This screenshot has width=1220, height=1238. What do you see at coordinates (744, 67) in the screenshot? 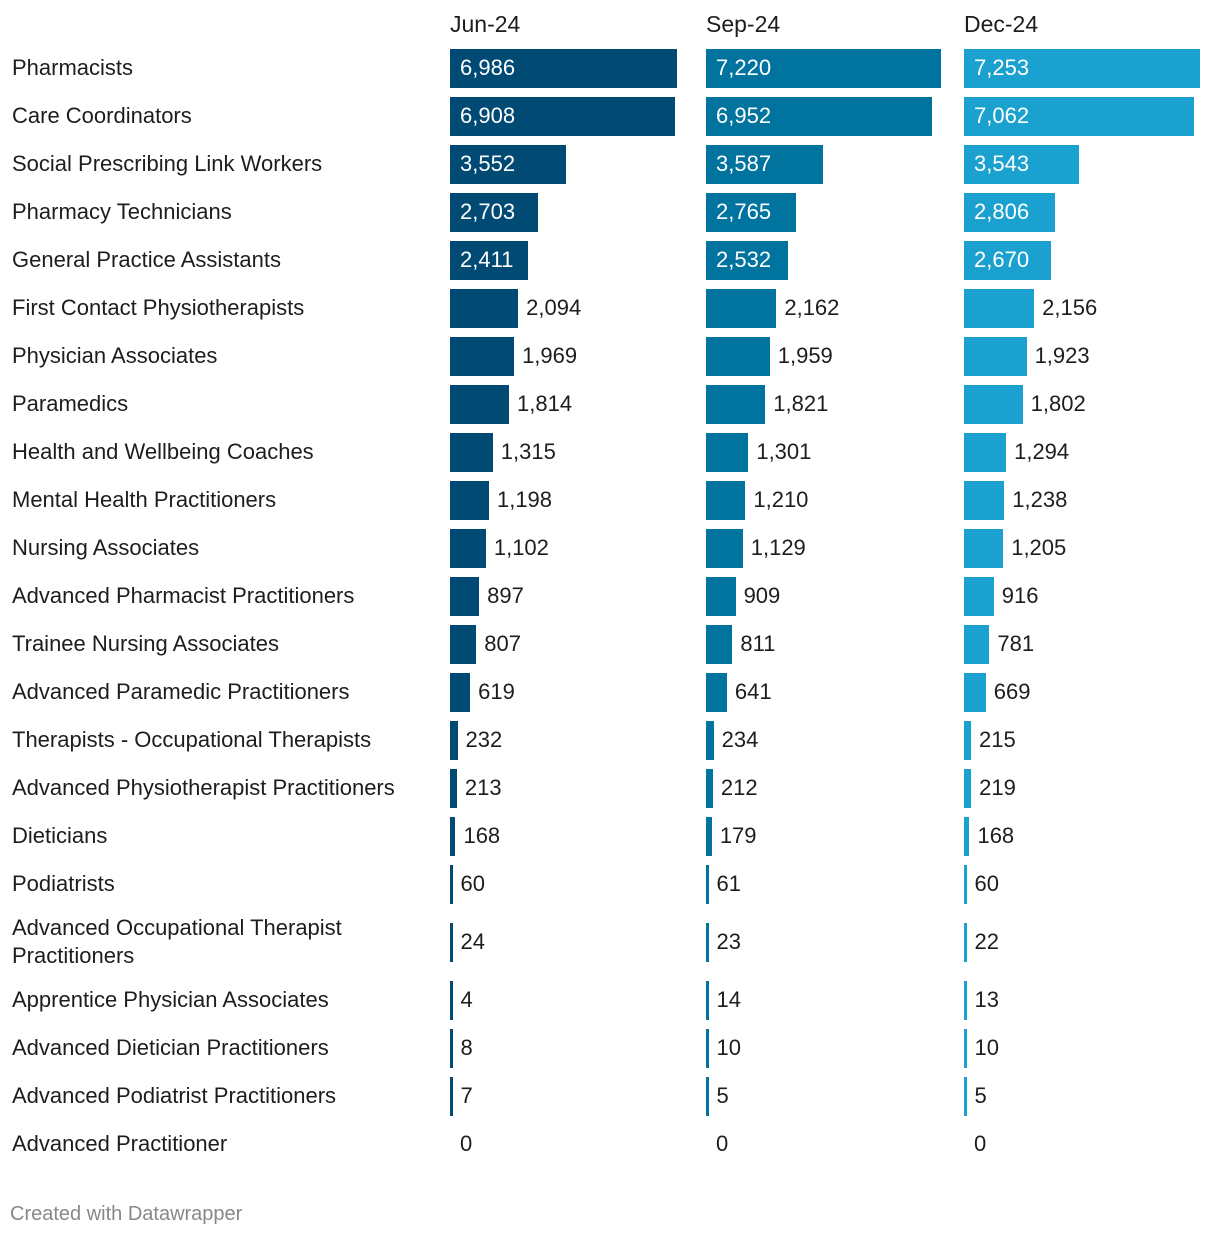
I see `value-label: 7,220` at bounding box center [744, 67].